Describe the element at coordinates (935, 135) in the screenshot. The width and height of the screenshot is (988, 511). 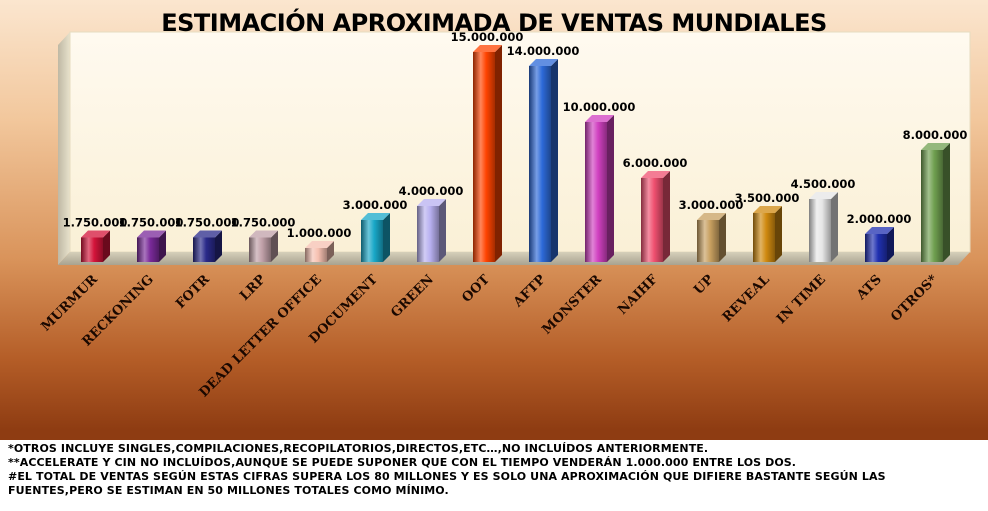
I see `data-label-16: 8.000.000` at that location.